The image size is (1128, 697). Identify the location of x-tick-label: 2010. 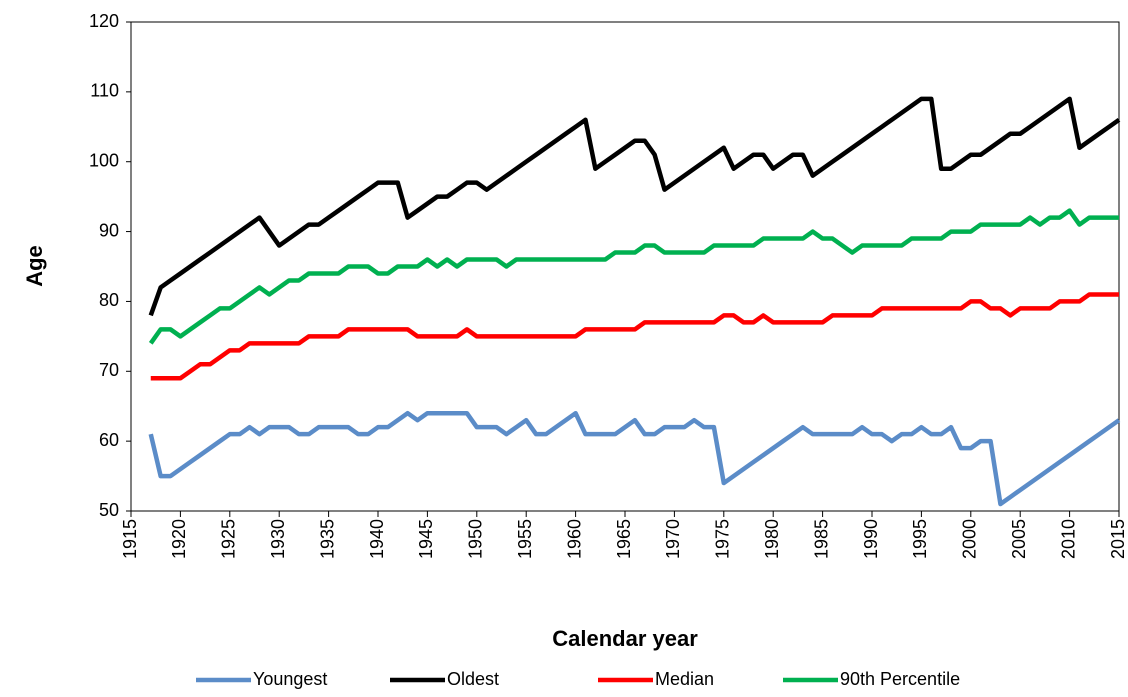
(1068, 539).